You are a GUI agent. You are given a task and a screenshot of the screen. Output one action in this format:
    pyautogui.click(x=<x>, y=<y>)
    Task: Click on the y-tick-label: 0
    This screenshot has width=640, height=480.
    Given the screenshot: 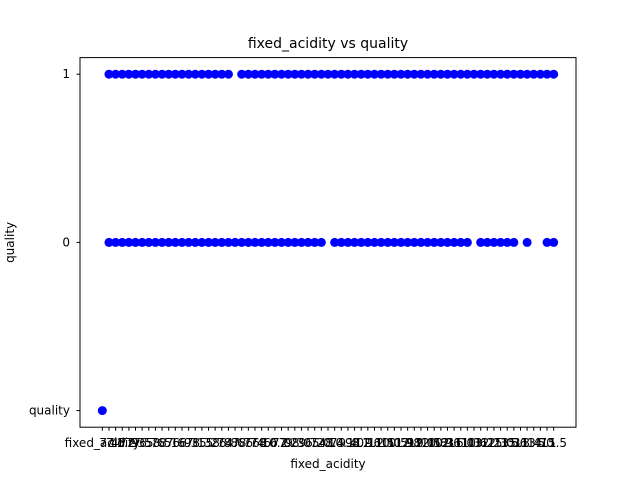 What is the action you would take?
    pyautogui.click(x=66, y=242)
    